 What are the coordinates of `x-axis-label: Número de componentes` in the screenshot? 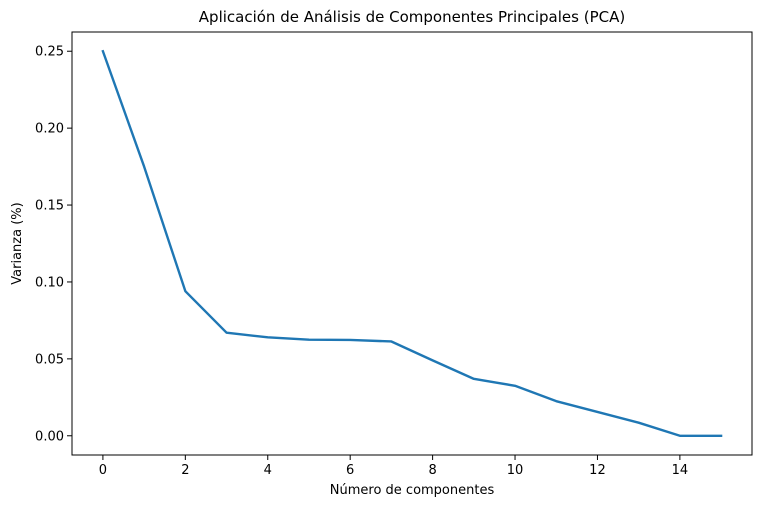 It's located at (412, 490).